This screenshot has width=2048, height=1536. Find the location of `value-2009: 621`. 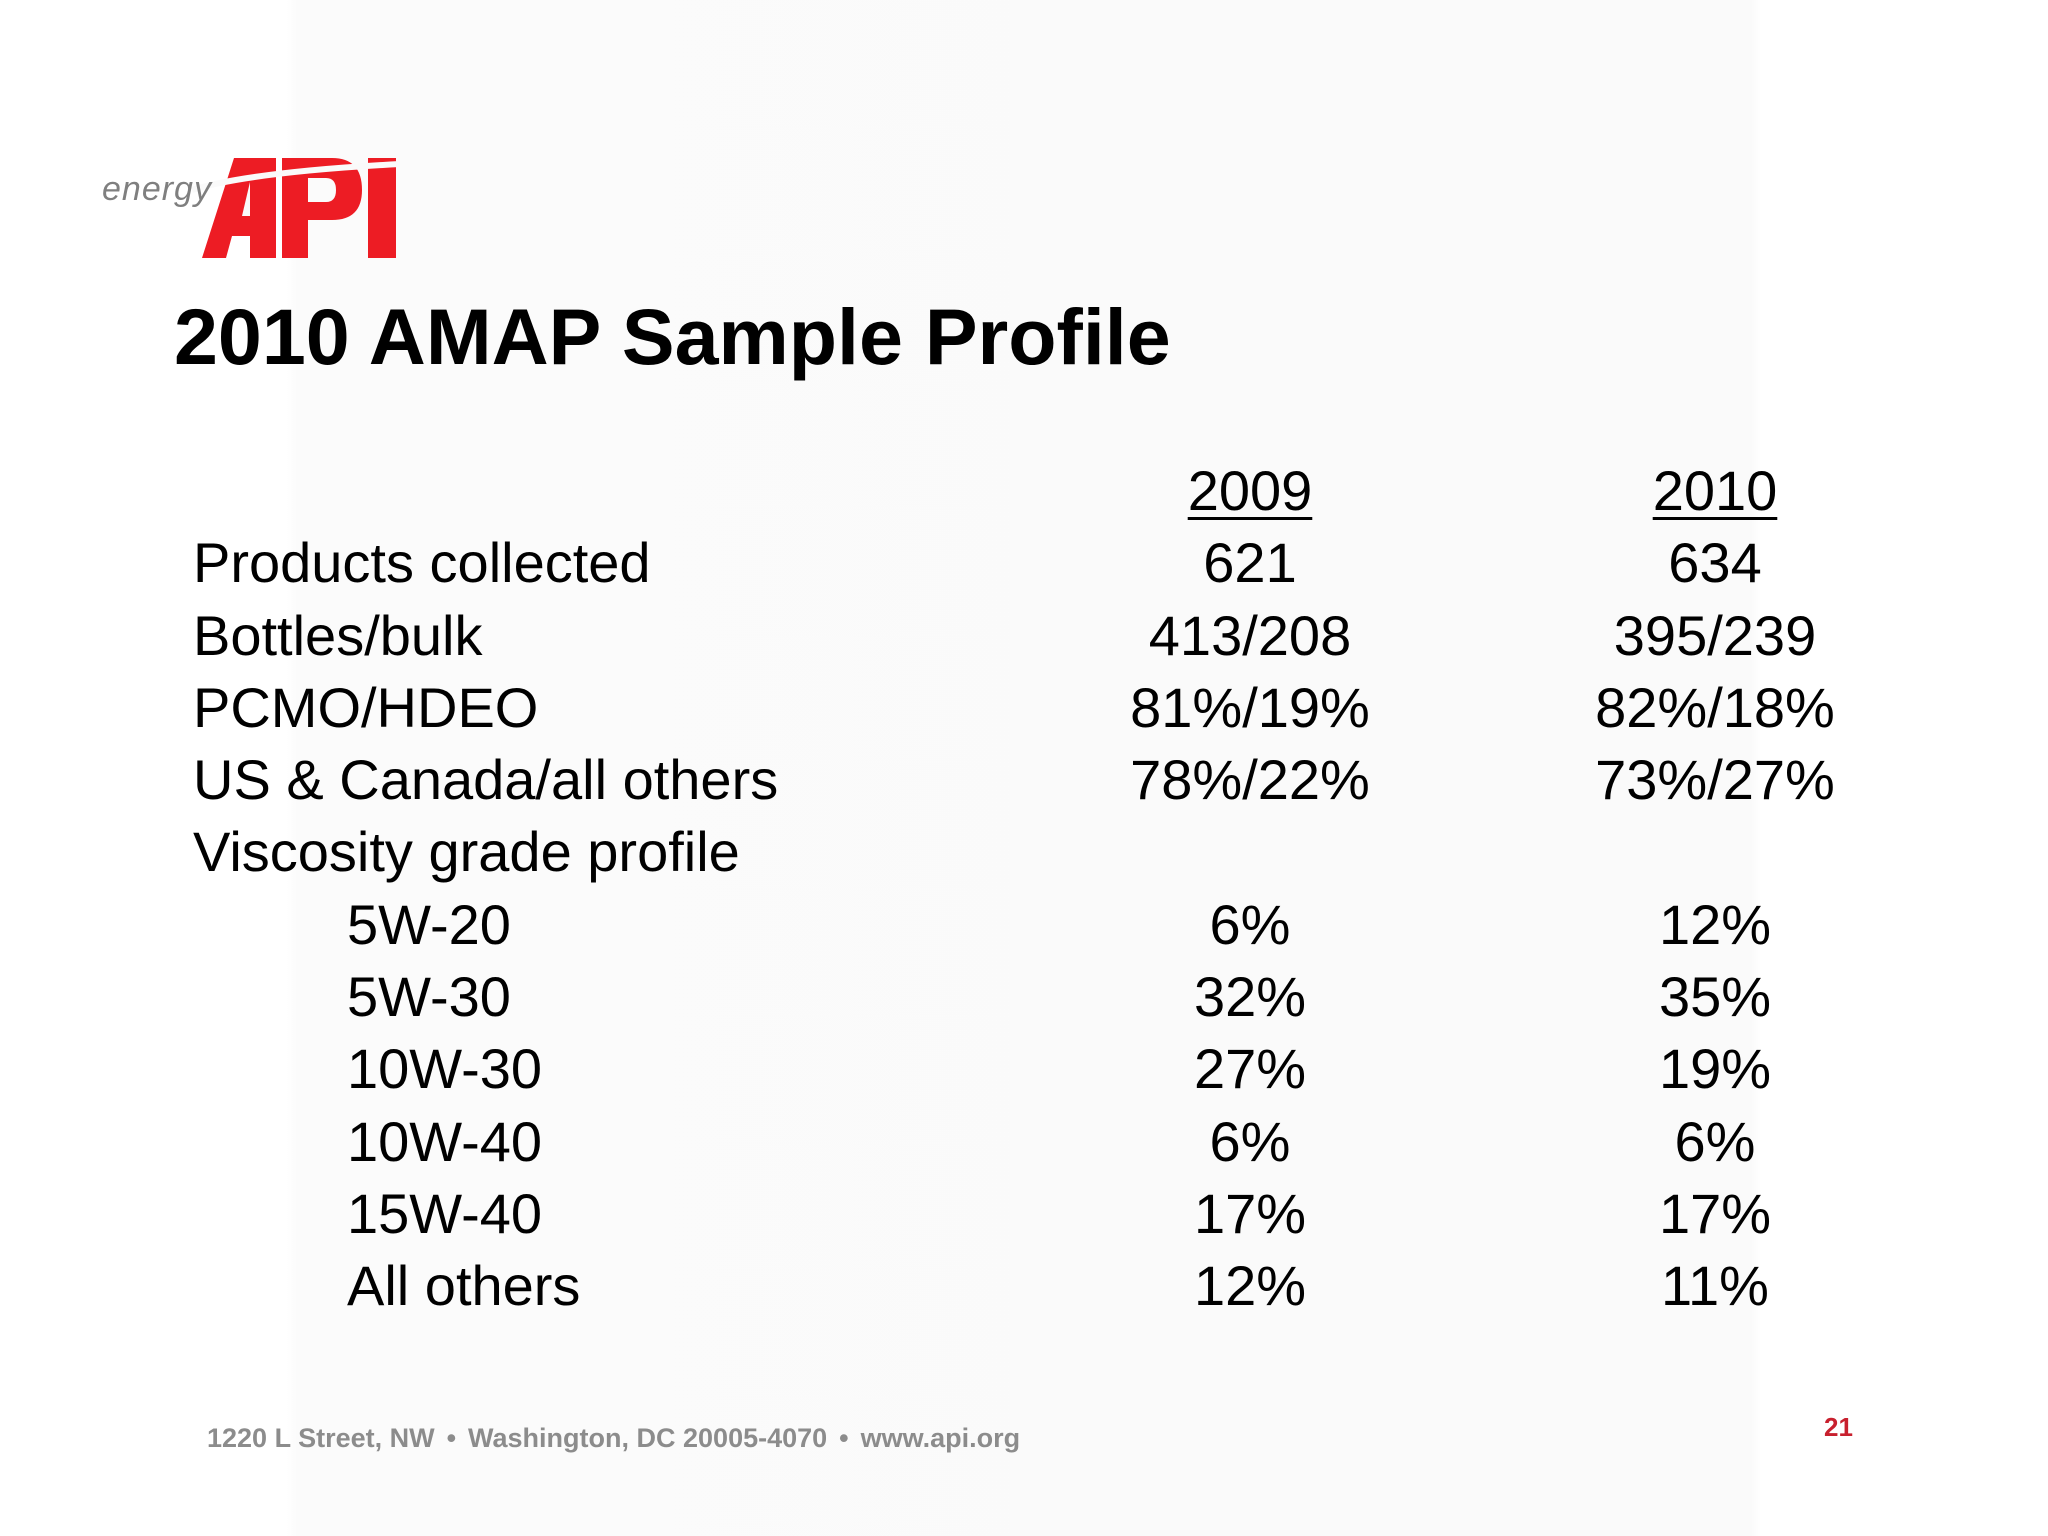

value-2009: 621 is located at coordinates (1250, 563).